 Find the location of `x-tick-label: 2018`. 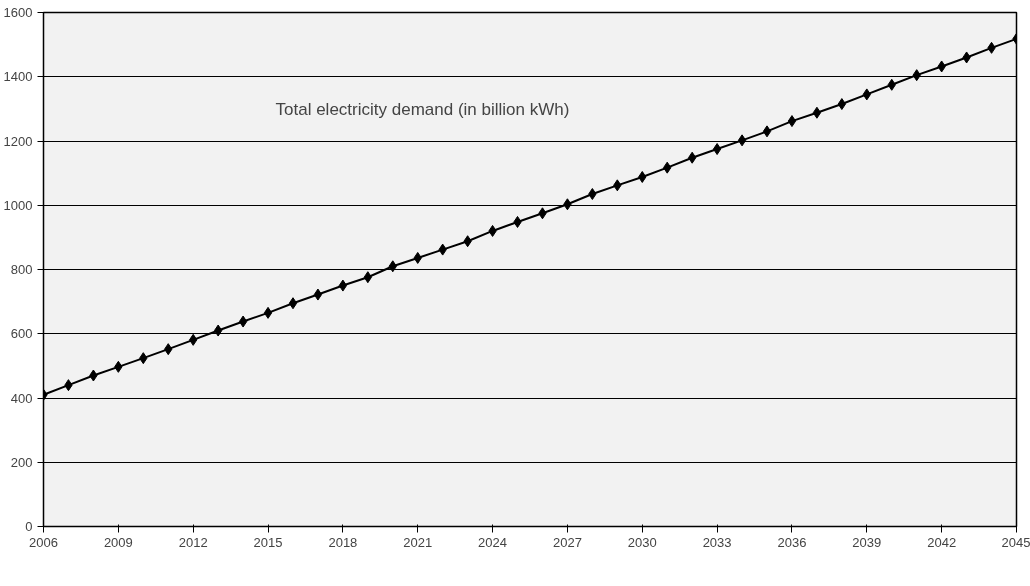

x-tick-label: 2018 is located at coordinates (343, 542).